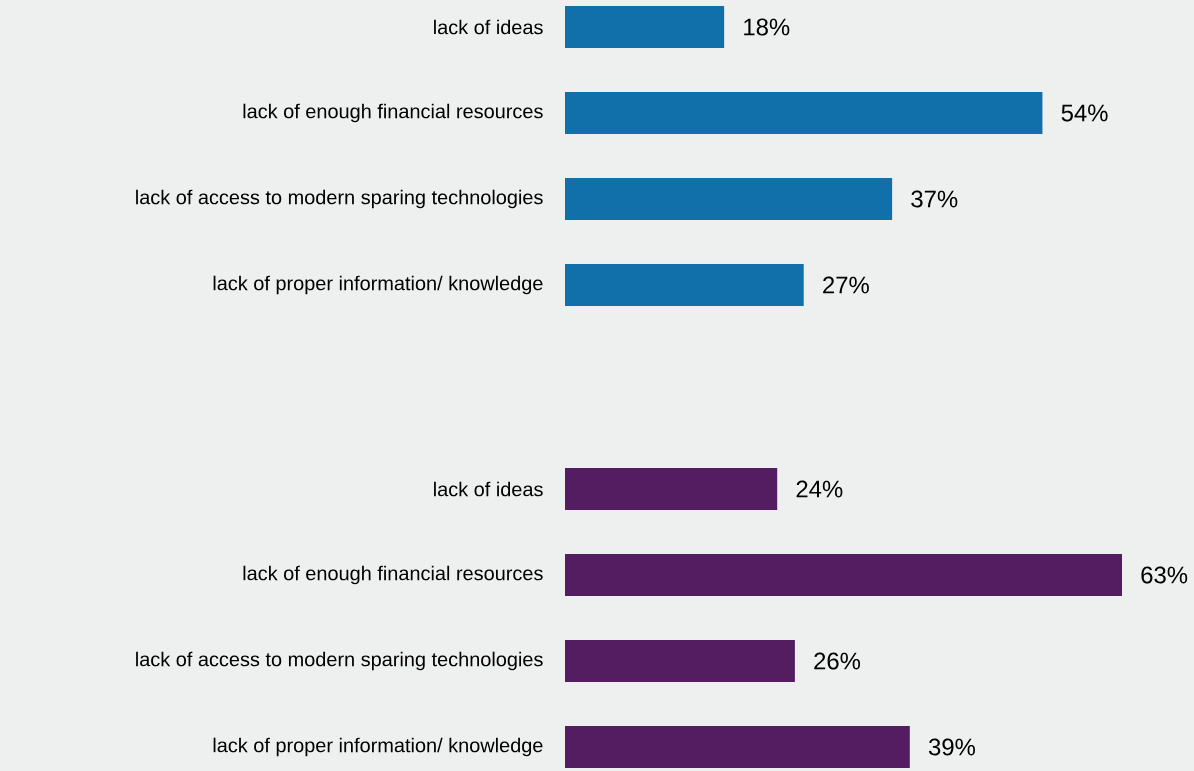 The width and height of the screenshot is (1194, 771). Describe the element at coordinates (1164, 575) in the screenshot. I see `data-label: 63%` at that location.